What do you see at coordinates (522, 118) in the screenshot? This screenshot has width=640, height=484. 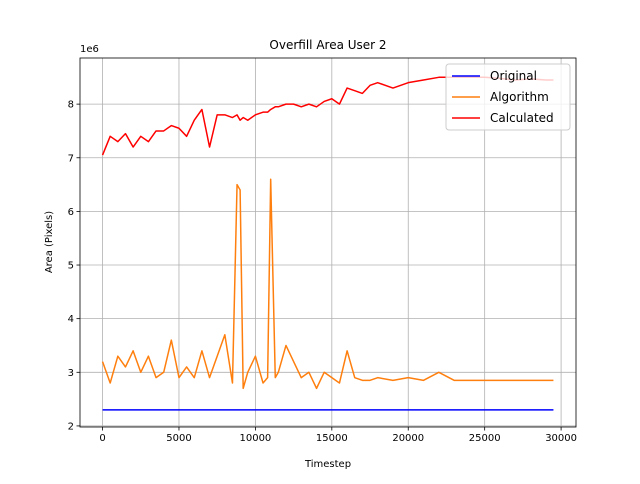 I see `legend-label: Calculated` at bounding box center [522, 118].